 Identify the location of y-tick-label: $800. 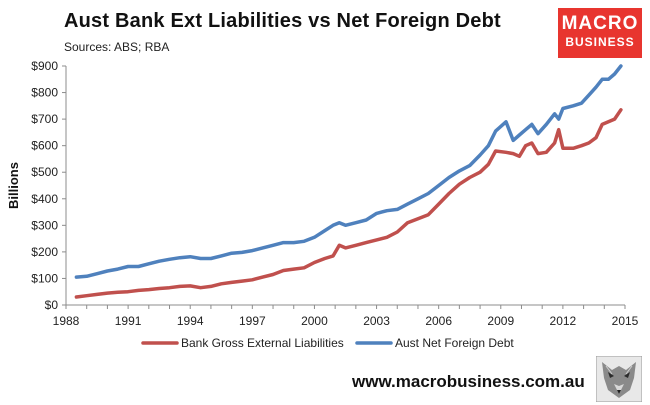
(44, 93).